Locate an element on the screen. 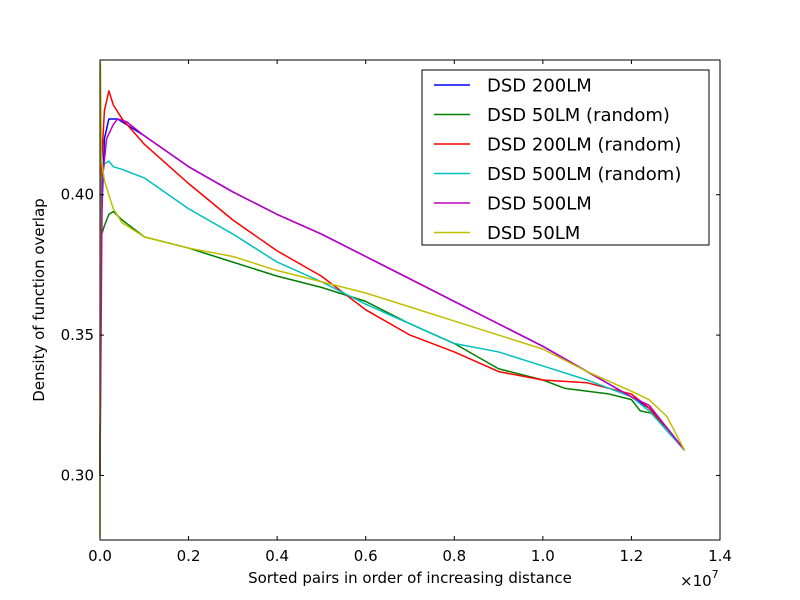  legend-frame is located at coordinates (565, 157).